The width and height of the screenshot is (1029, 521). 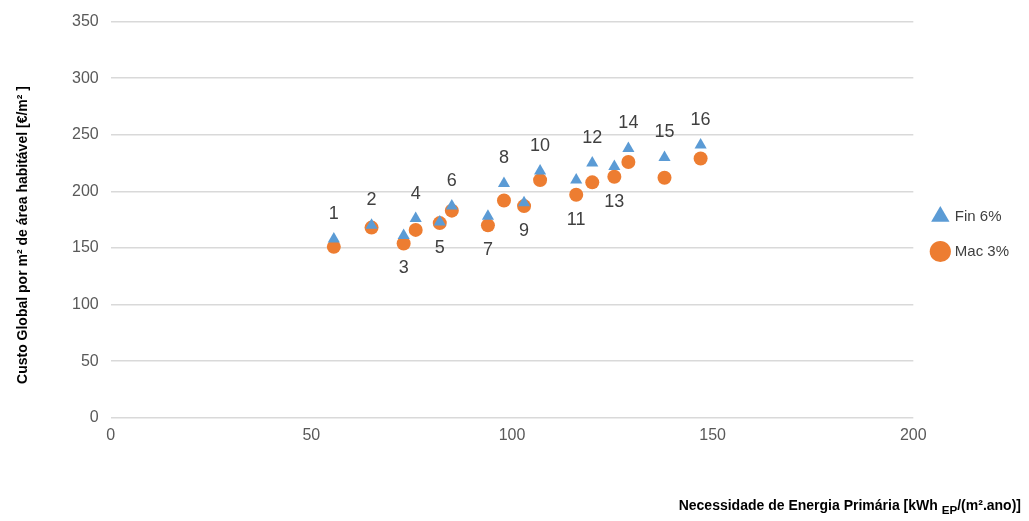 I want to click on annotation: 6, so click(x=451, y=180).